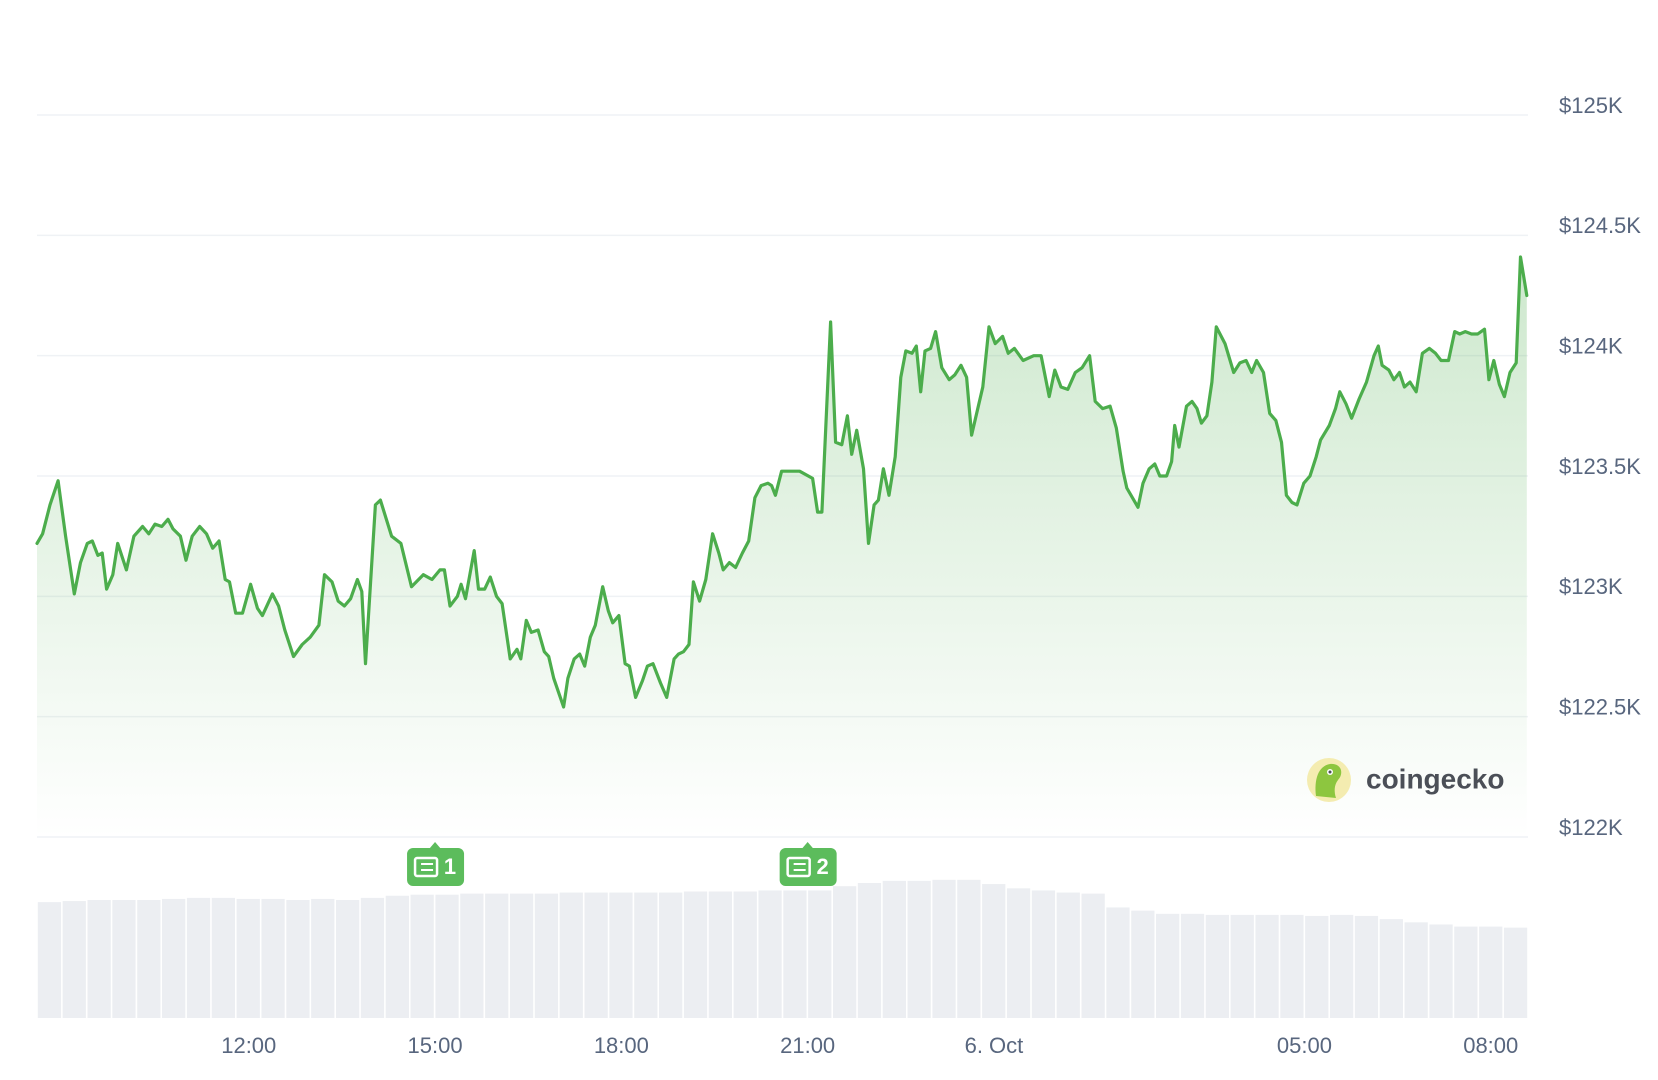 The height and width of the screenshot is (1080, 1658). Describe the element at coordinates (1591, 105) in the screenshot. I see `y-tick-label: $125K` at that location.